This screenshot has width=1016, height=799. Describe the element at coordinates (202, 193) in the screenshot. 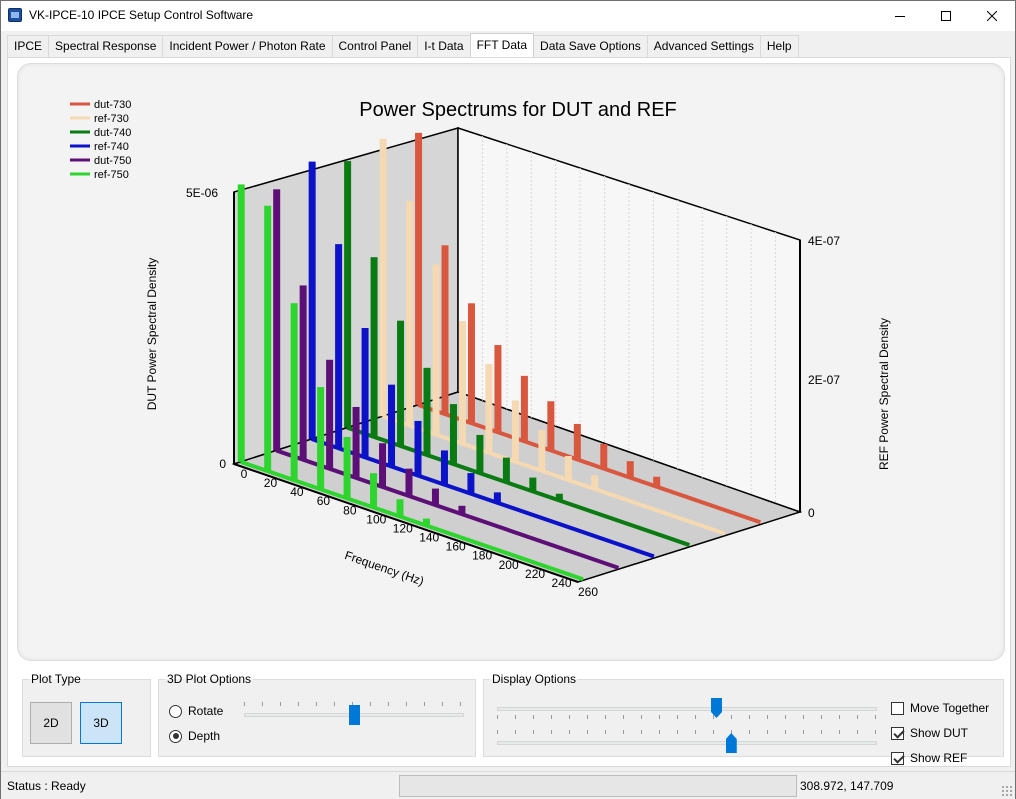

I see `y-tick-max: 5E-06` at that location.